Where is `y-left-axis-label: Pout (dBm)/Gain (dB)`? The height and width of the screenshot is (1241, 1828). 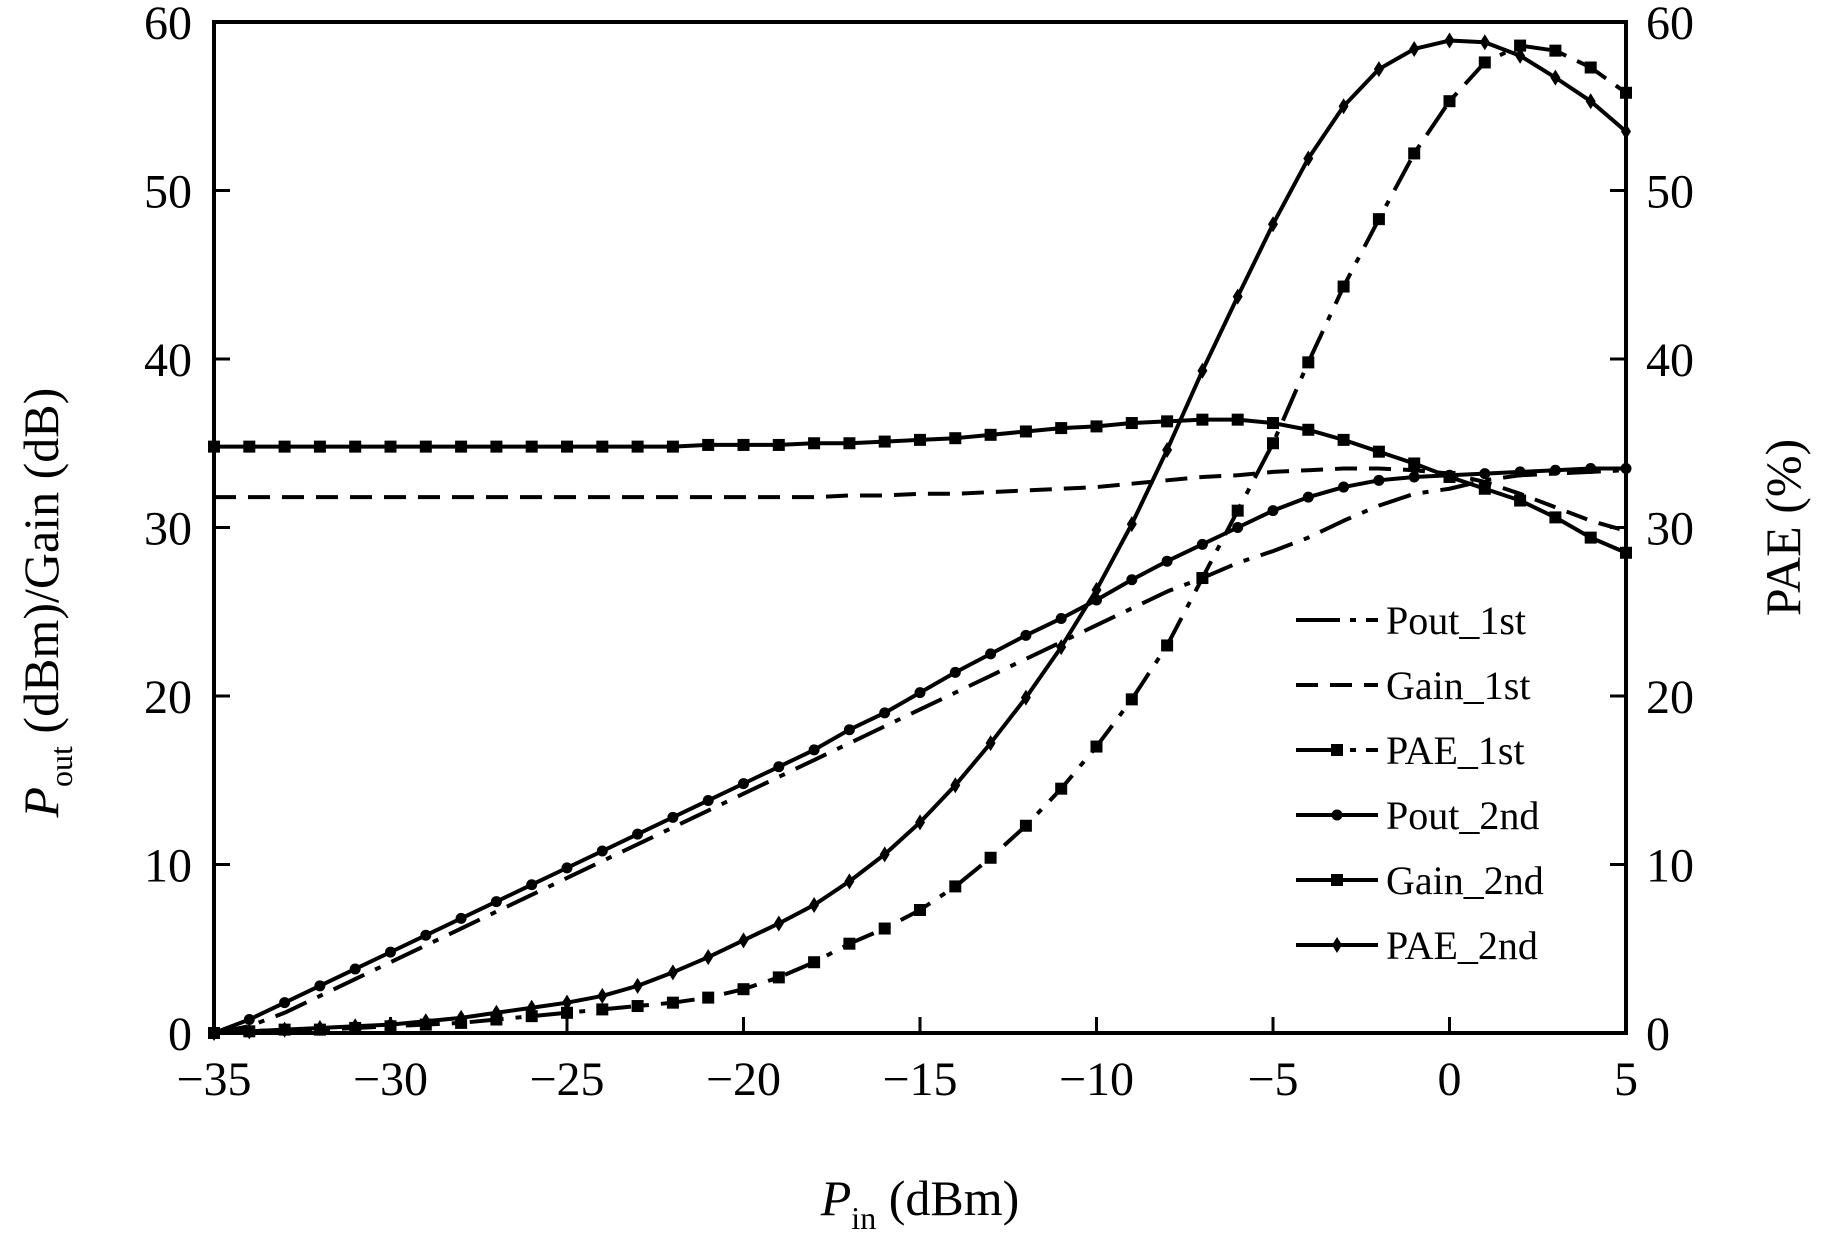 y-left-axis-label: Pout (dBm)/Gain (dB) is located at coordinates (46, 603).